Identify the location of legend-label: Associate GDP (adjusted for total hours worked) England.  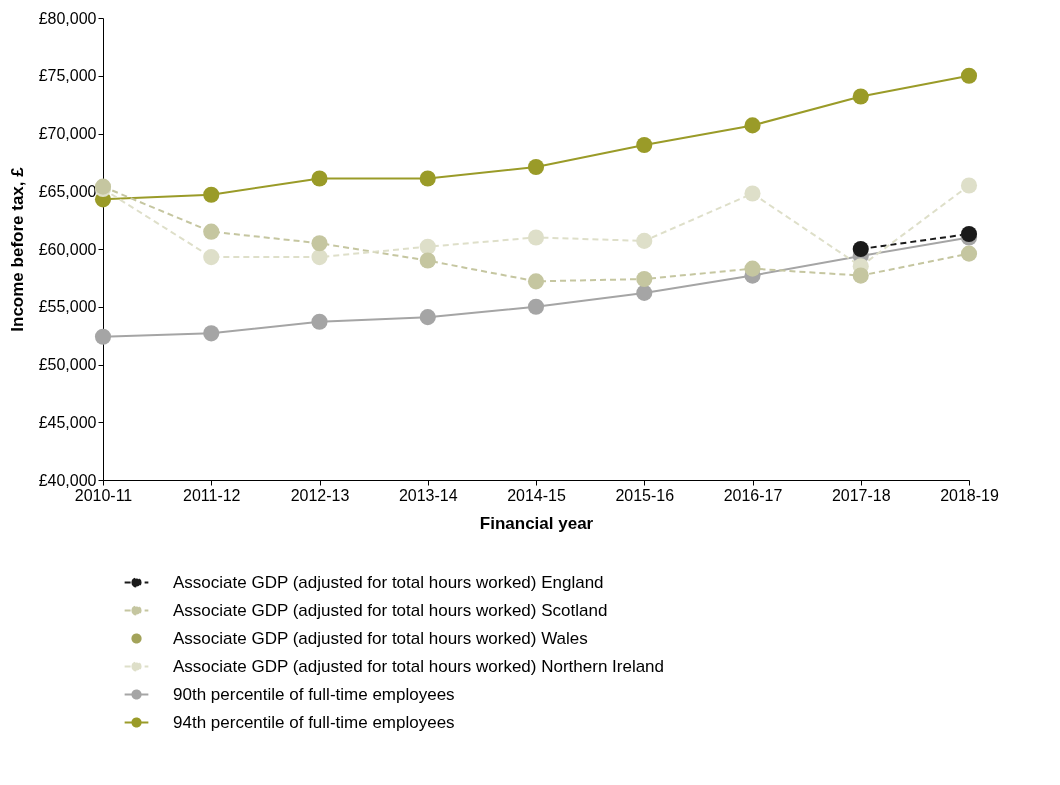
(388, 582).